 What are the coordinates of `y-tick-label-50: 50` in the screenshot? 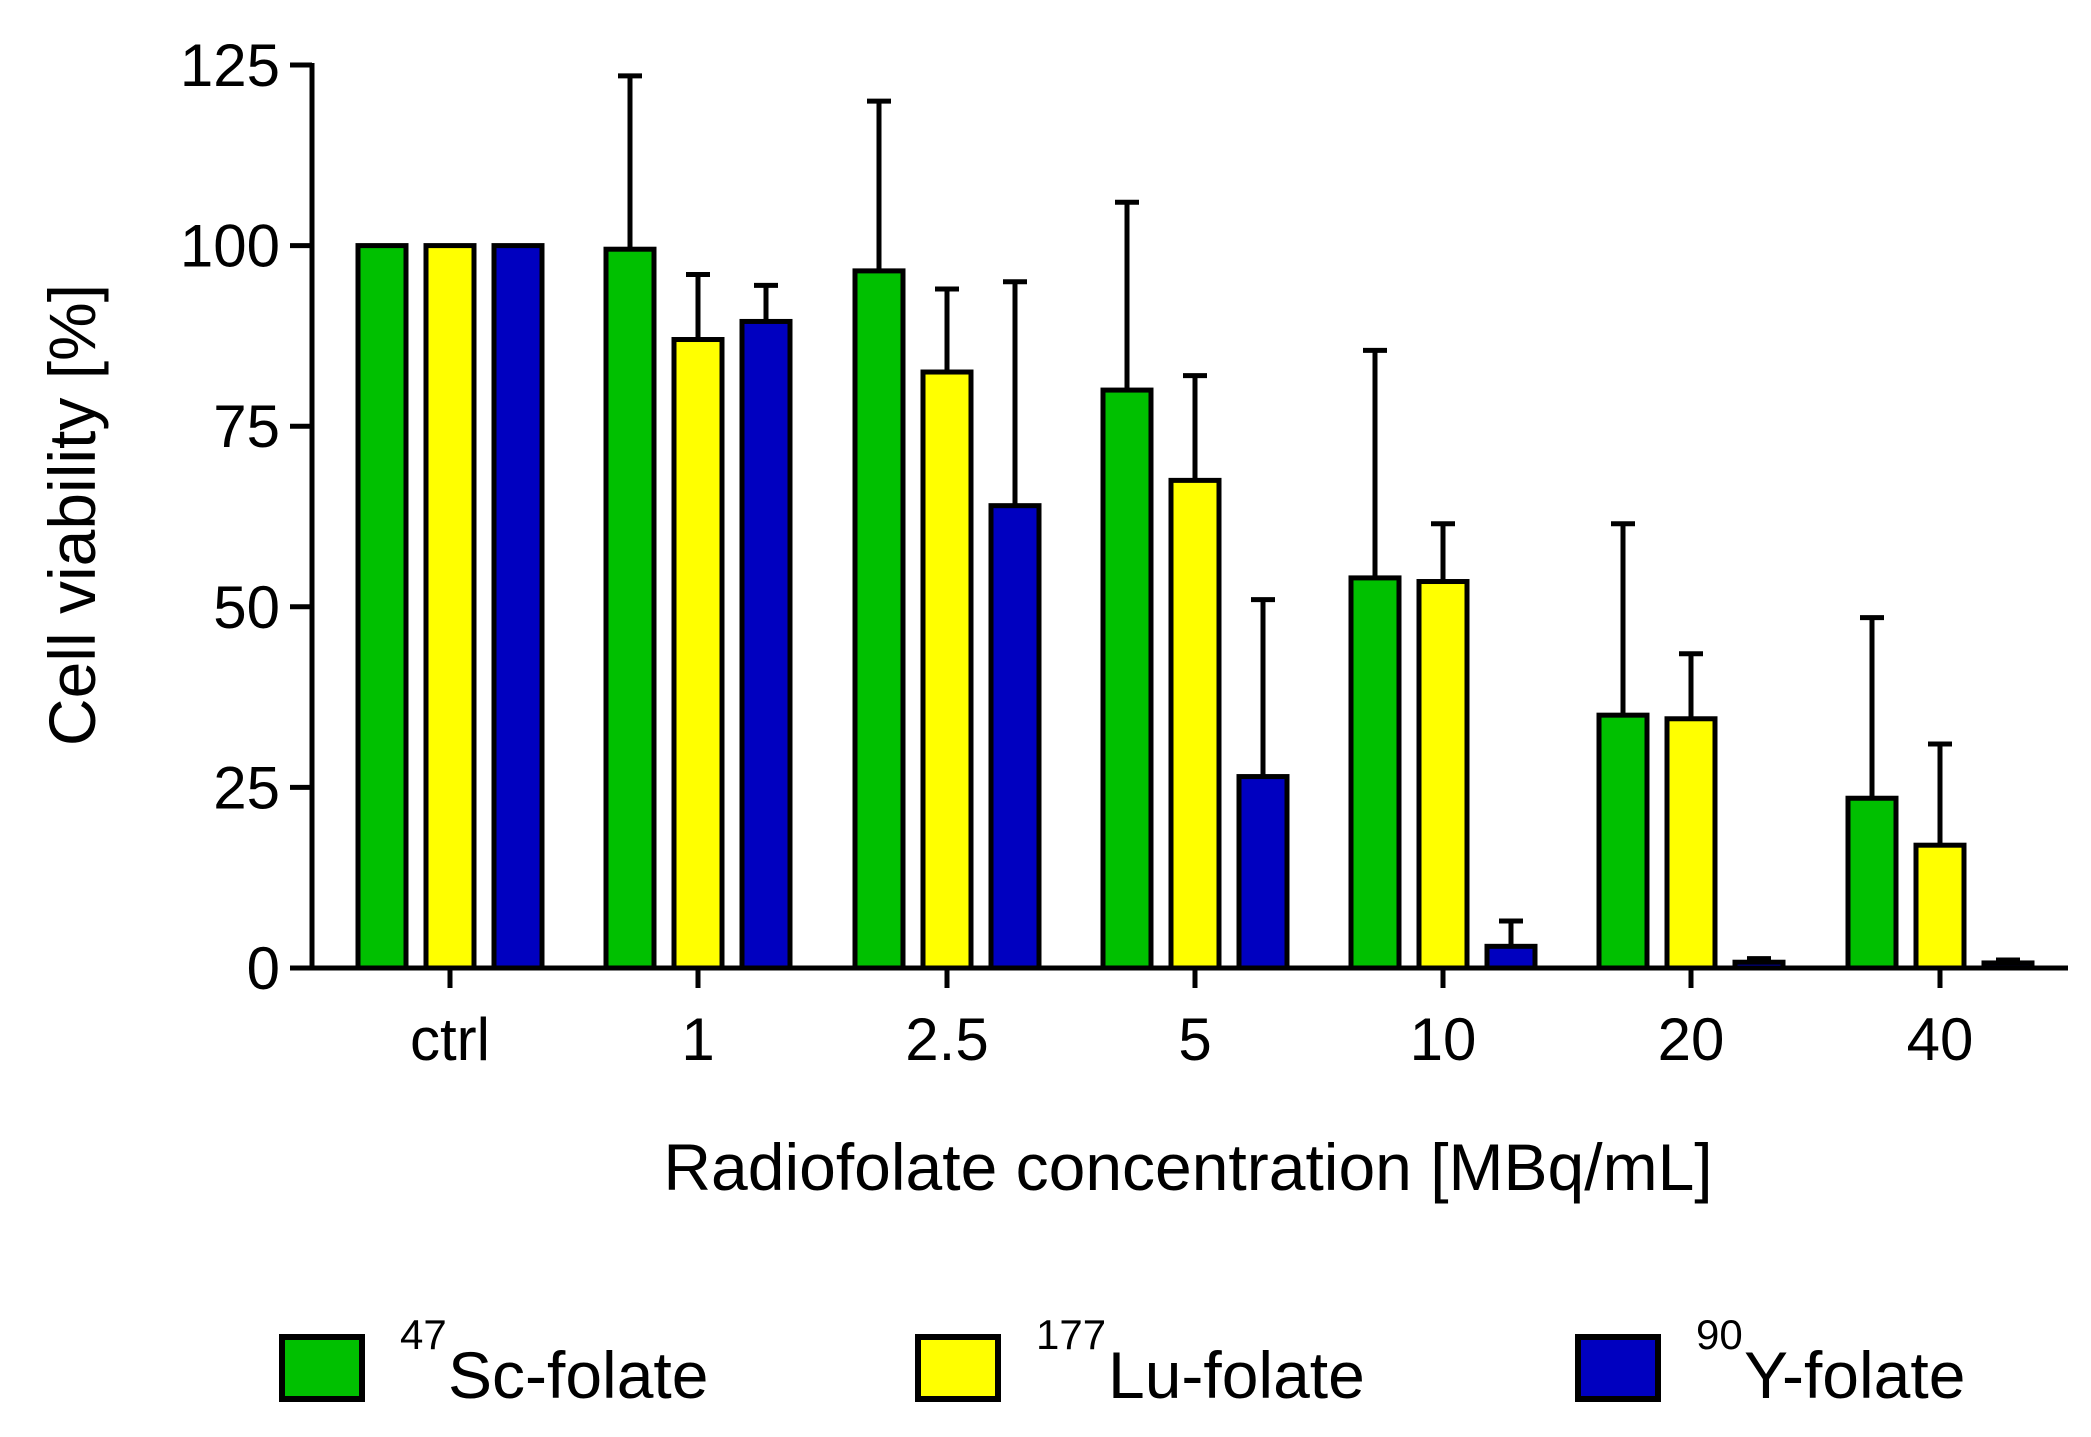 It's located at (246, 607).